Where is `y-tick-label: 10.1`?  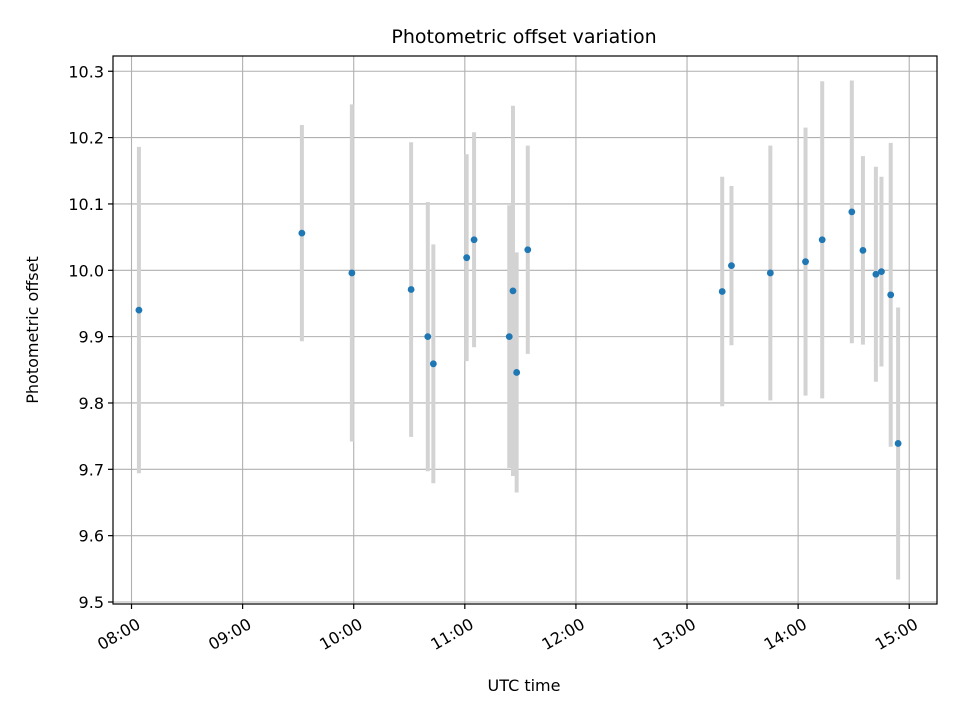
y-tick-label: 10.1 is located at coordinates (86, 204).